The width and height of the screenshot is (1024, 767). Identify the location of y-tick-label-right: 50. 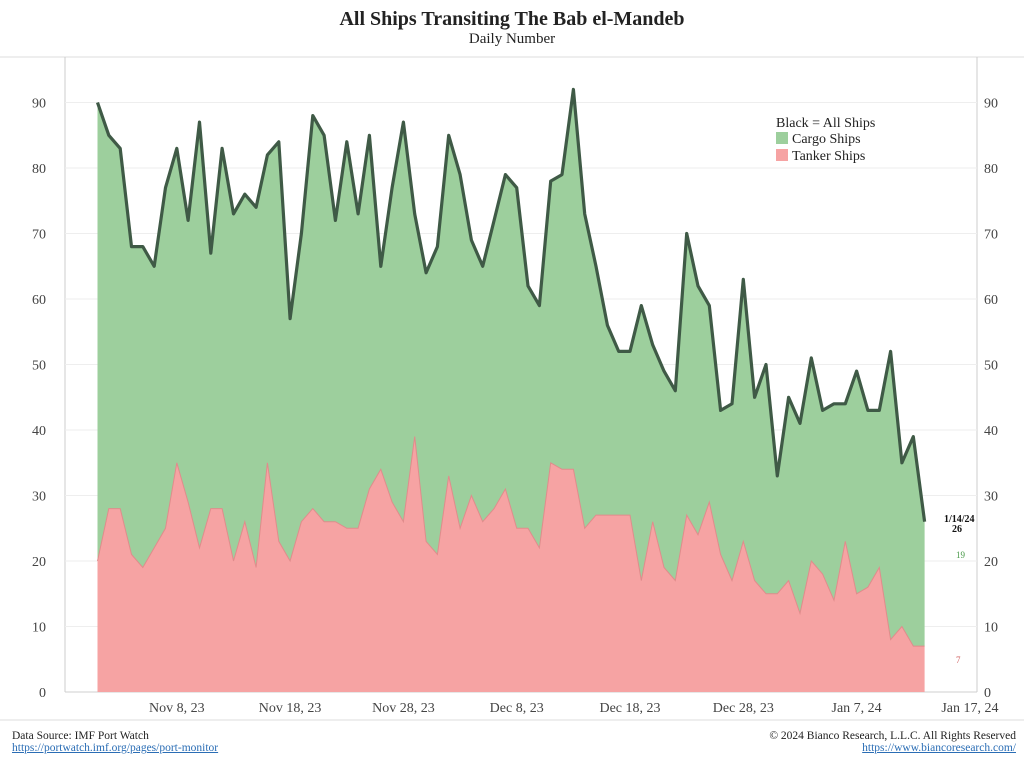
(991, 366).